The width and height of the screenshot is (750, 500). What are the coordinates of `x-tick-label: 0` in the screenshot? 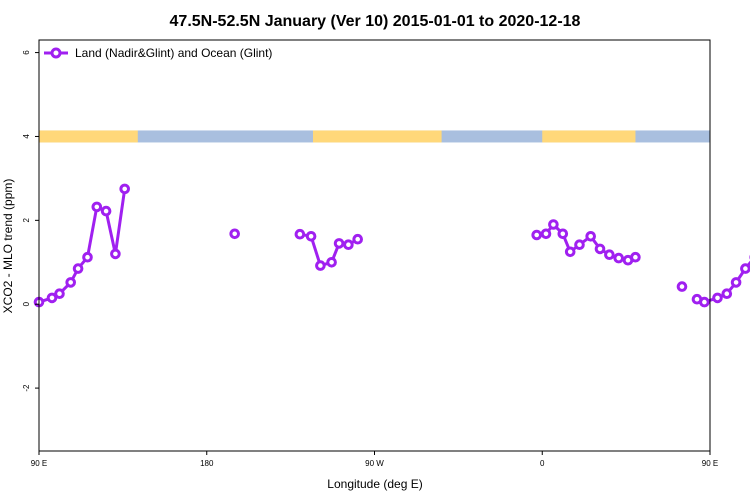 It's located at (542, 463).